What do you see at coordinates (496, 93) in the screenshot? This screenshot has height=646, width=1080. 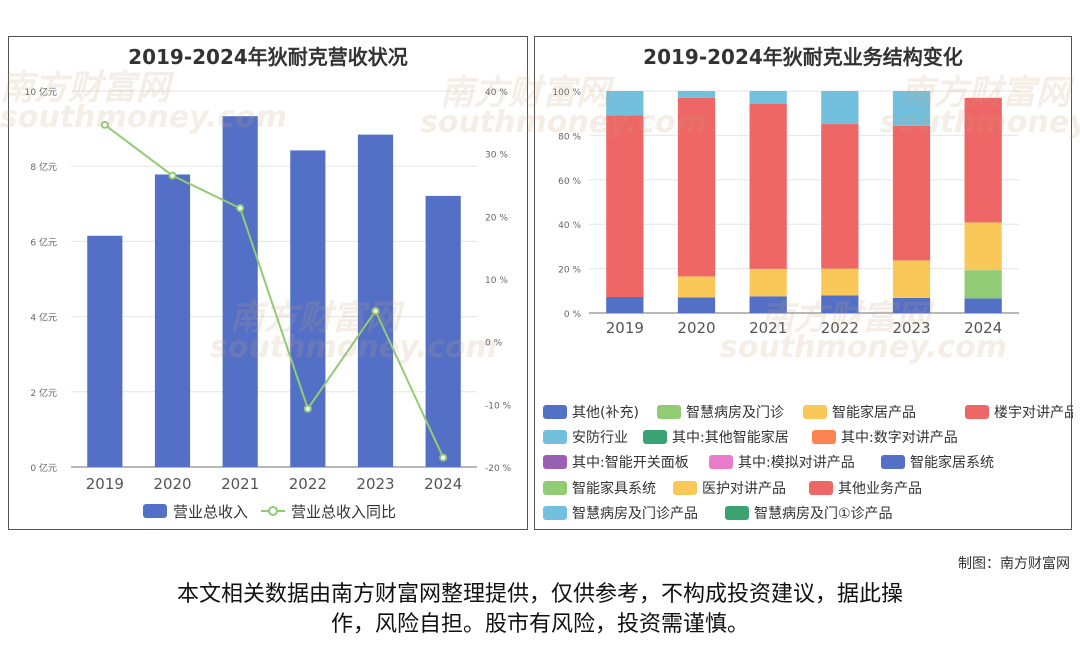 I see `y-right-tick-label: 40 %` at bounding box center [496, 93].